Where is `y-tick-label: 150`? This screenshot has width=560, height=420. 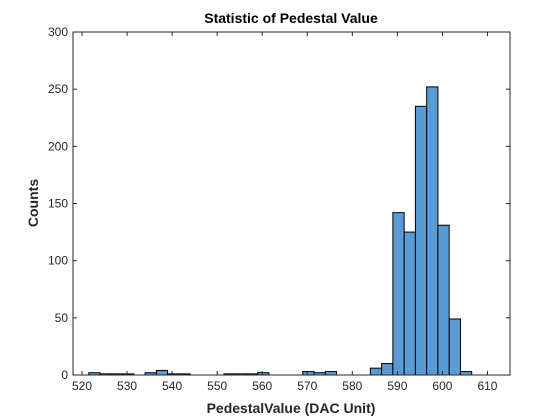
y-tick-label: 150 is located at coordinates (58, 204).